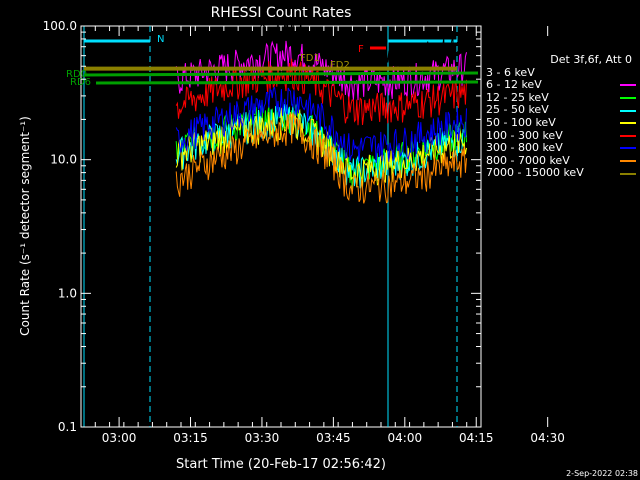 The image size is (640, 480). What do you see at coordinates (524, 148) in the screenshot?
I see `legend-label: 300 - 800 keV` at bounding box center [524, 148].